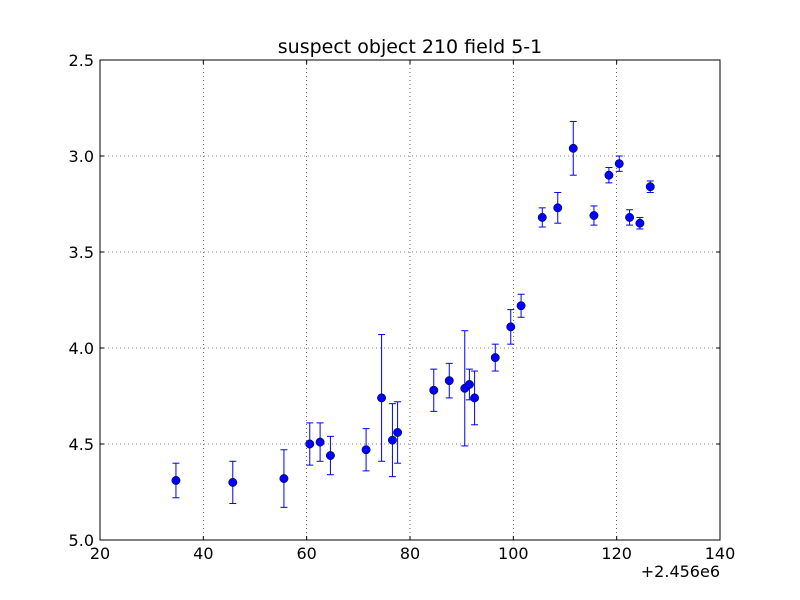  I want to click on y-tick-label: 3.5, so click(81, 252).